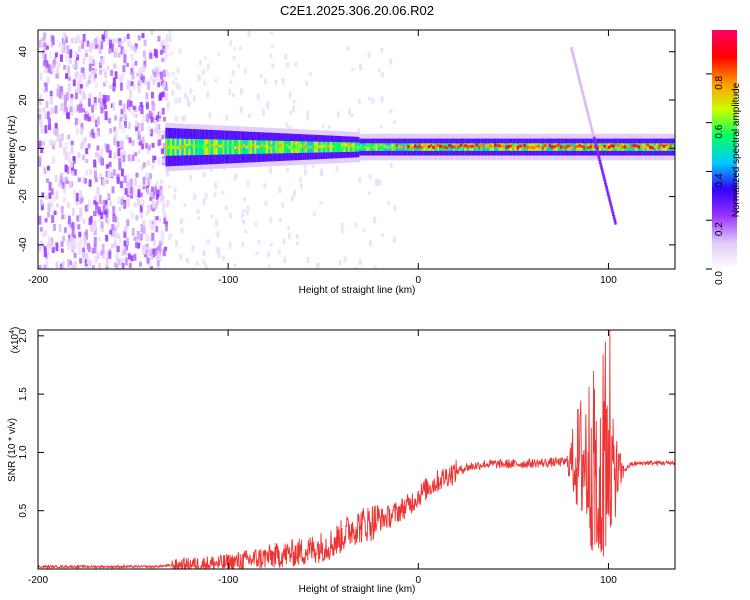 This screenshot has width=750, height=600. I want to click on heatmap-y-axis-label: Frequency (Hz), so click(12, 150).